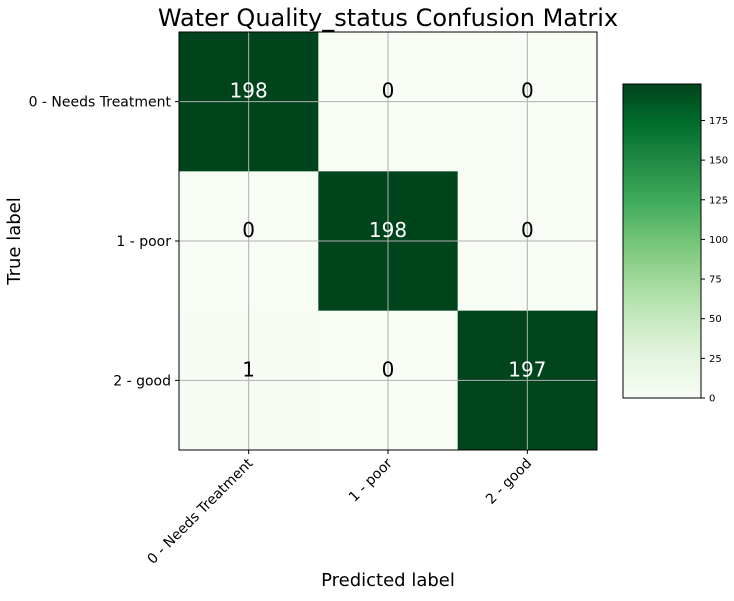 The width and height of the screenshot is (734, 601). What do you see at coordinates (104, 242) in the screenshot?
I see `y-axis-ticks: 0 - Needs Treatment 1 - poor 2 - good` at bounding box center [104, 242].